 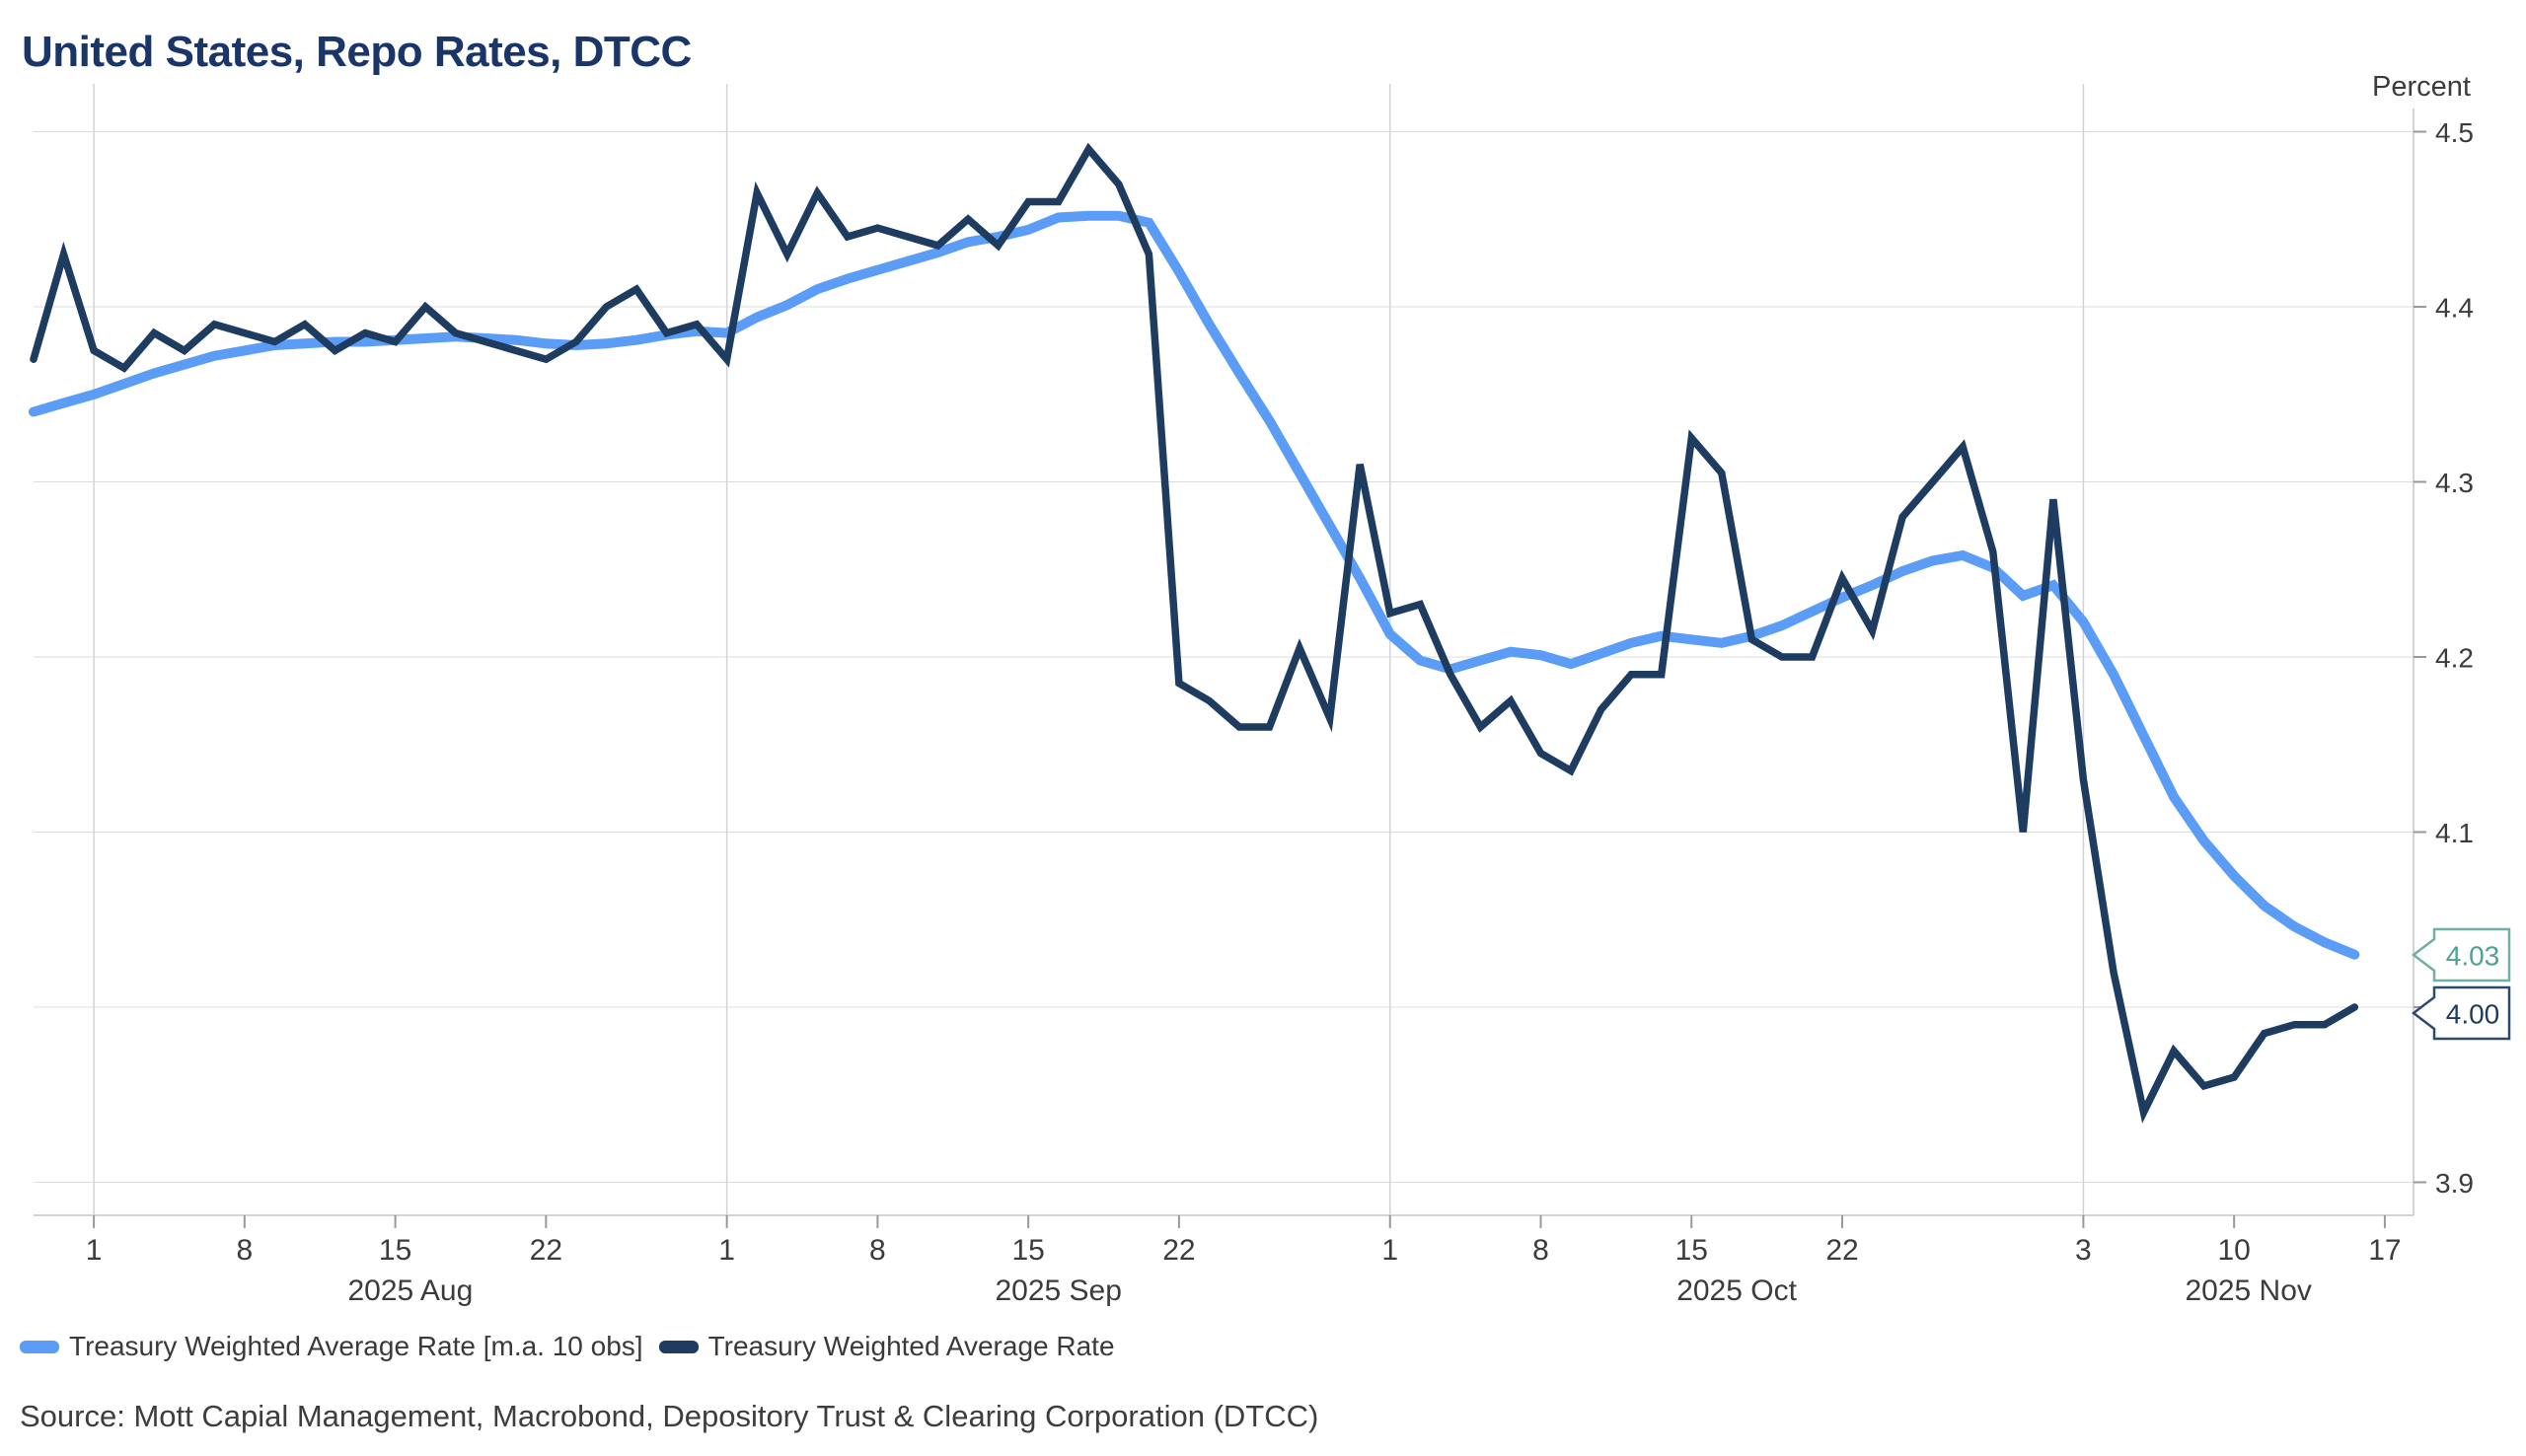 What do you see at coordinates (2454, 483) in the screenshot?
I see `y-tick-label: 4.3` at bounding box center [2454, 483].